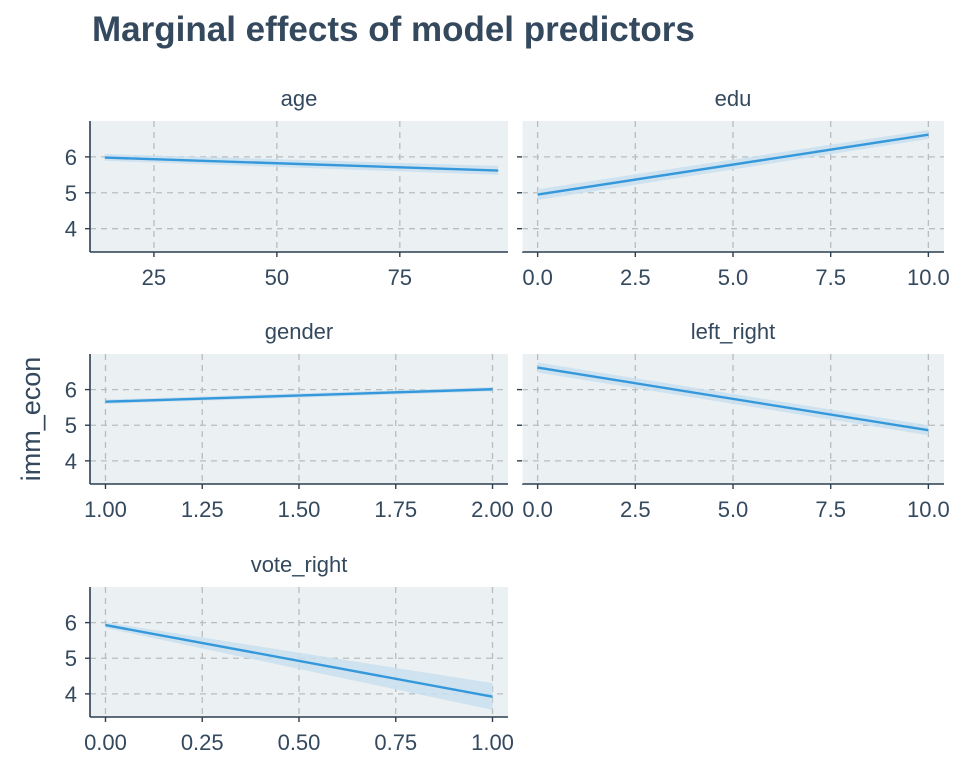 Image resolution: width=960 pixels, height=768 pixels. What do you see at coordinates (299, 742) in the screenshot?
I see `x-tick-label: 0.50` at bounding box center [299, 742].